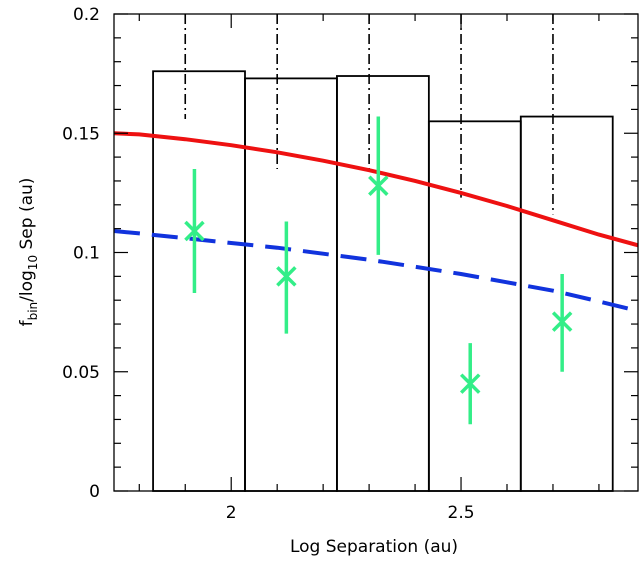  Describe the element at coordinates (27, 286) in the screenshot. I see `y-axis-title-log: /log` at that location.